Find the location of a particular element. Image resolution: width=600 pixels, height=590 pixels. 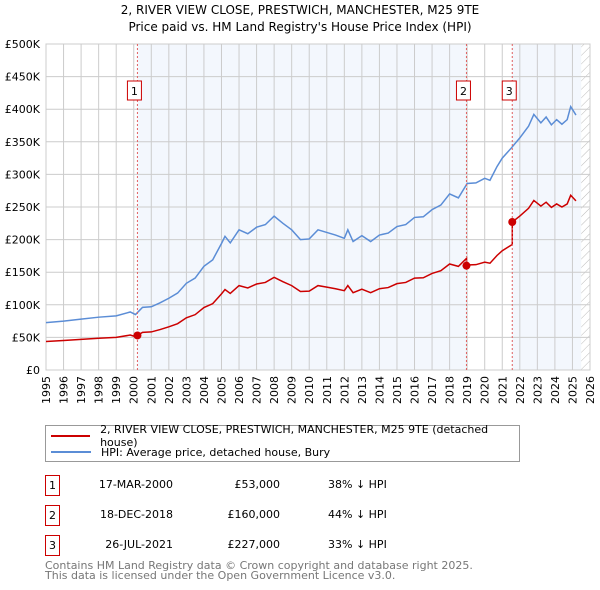

sale-price: £53,000 is located at coordinates (257, 484).